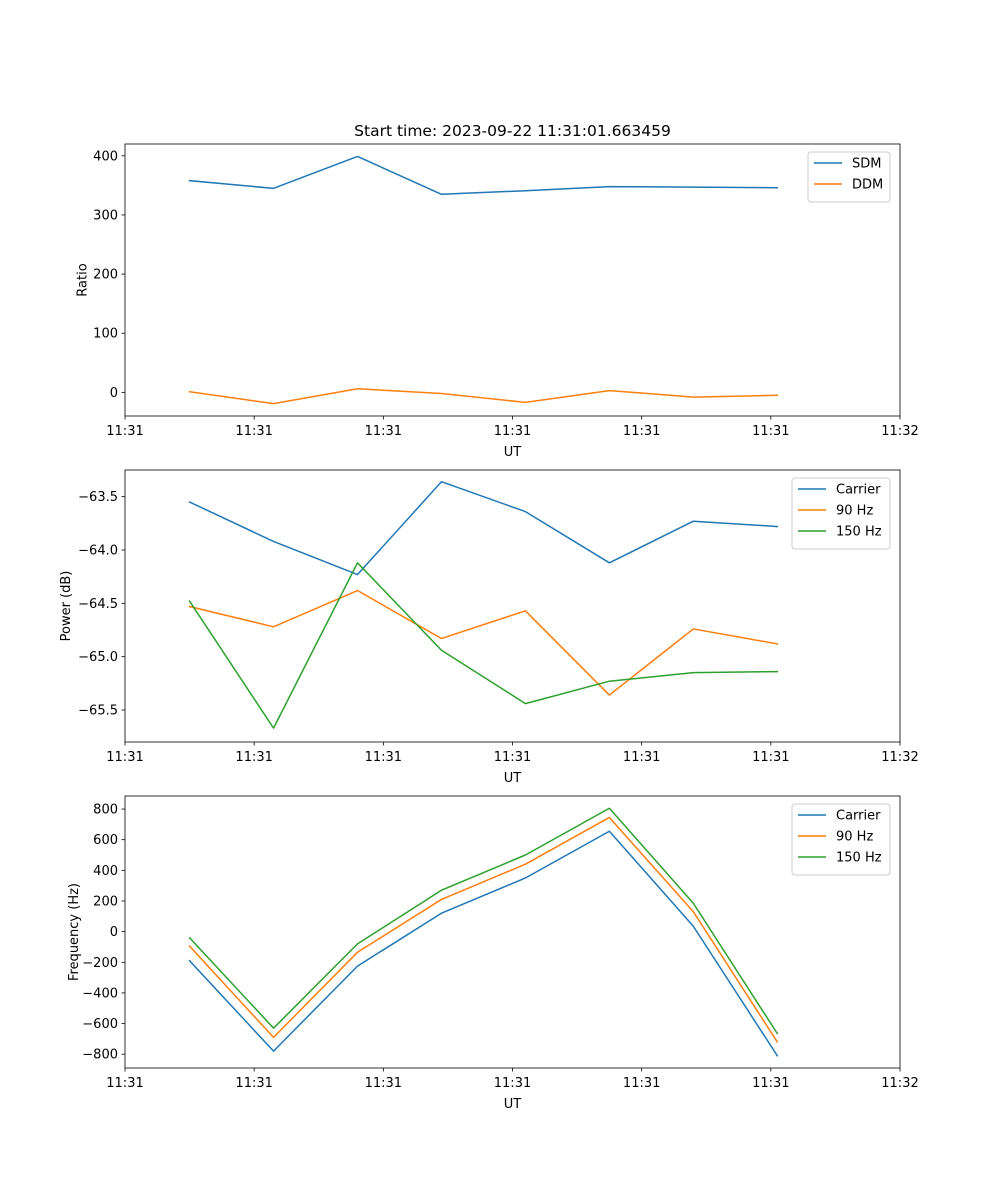 The height and width of the screenshot is (1200, 1000). Describe the element at coordinates (82, 279) in the screenshot. I see `y-axis-label: Ratio` at that location.